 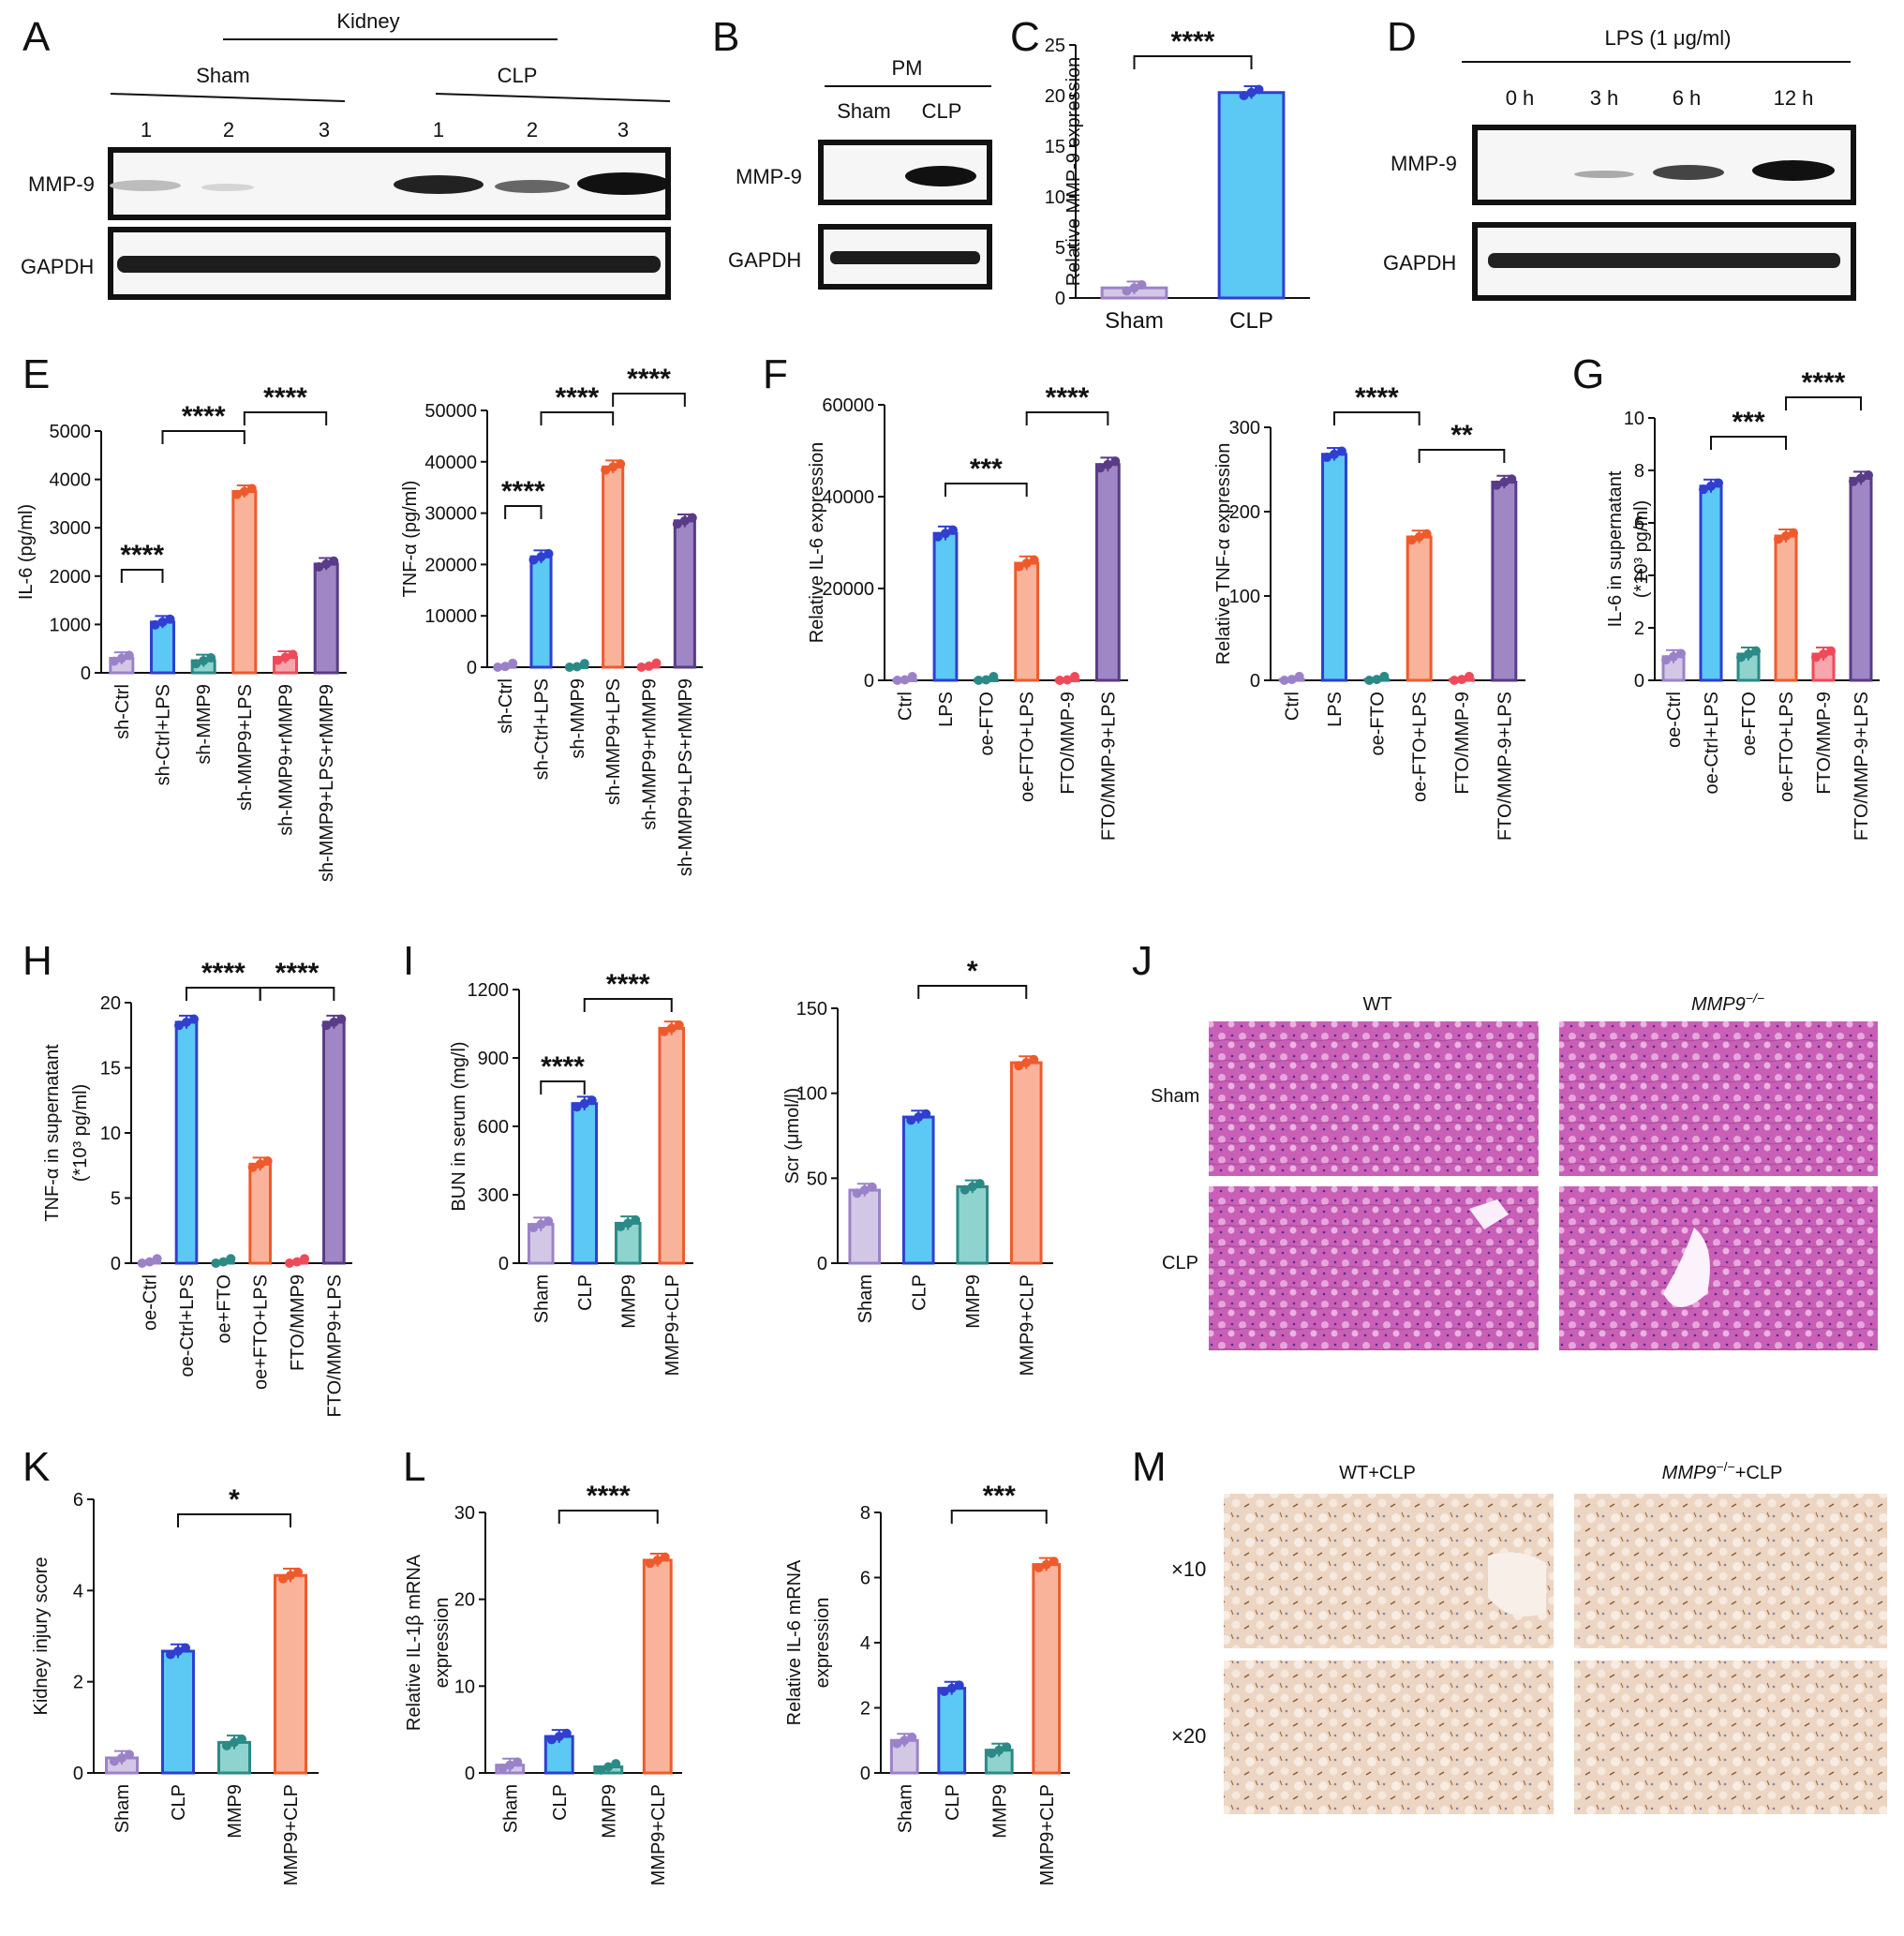 I want to click on y-tick-label: 40000, so click(x=848, y=497).